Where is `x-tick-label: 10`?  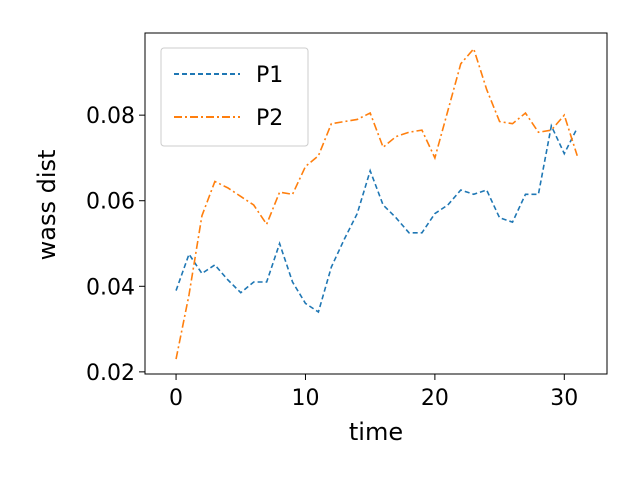 x-tick-label: 10 is located at coordinates (305, 398).